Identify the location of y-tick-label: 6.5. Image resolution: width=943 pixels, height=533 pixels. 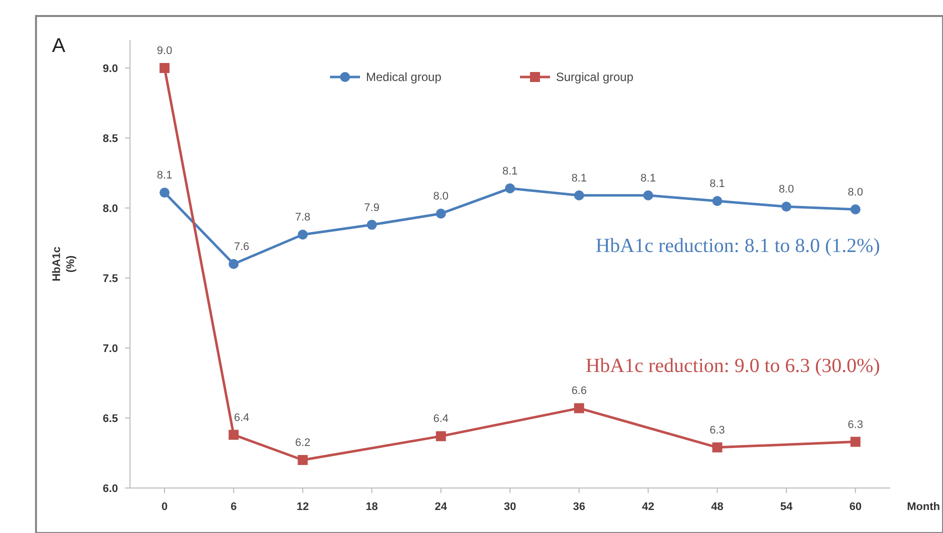
(110, 419).